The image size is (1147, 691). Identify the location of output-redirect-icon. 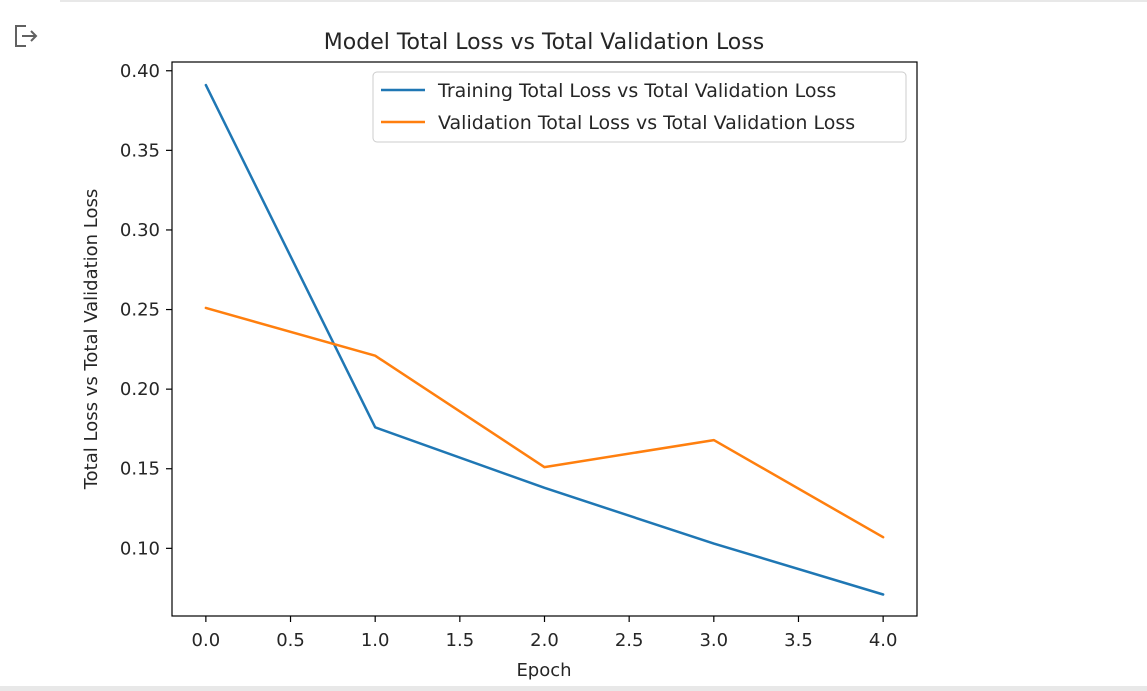
(29, 37).